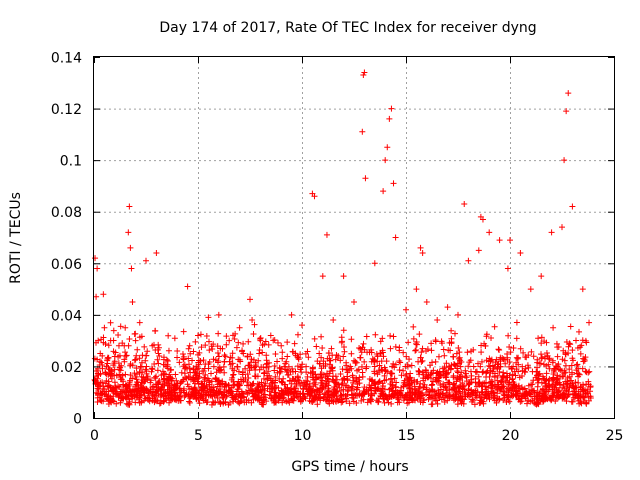  What do you see at coordinates (66, 316) in the screenshot?
I see `y-tick-label: 0.04` at bounding box center [66, 316].